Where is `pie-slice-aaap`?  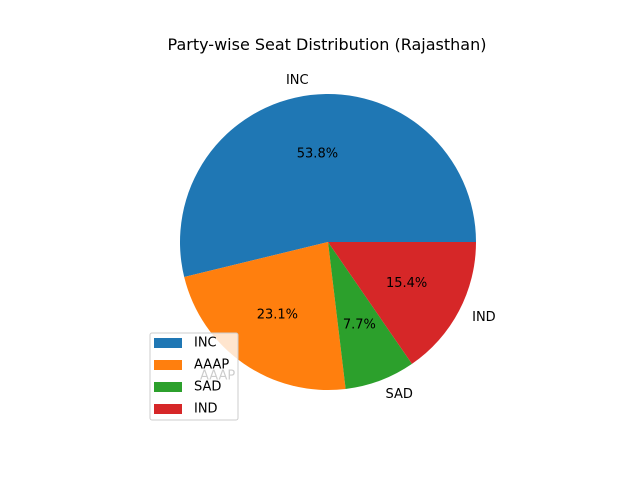 pie-slice-aaap is located at coordinates (265, 316).